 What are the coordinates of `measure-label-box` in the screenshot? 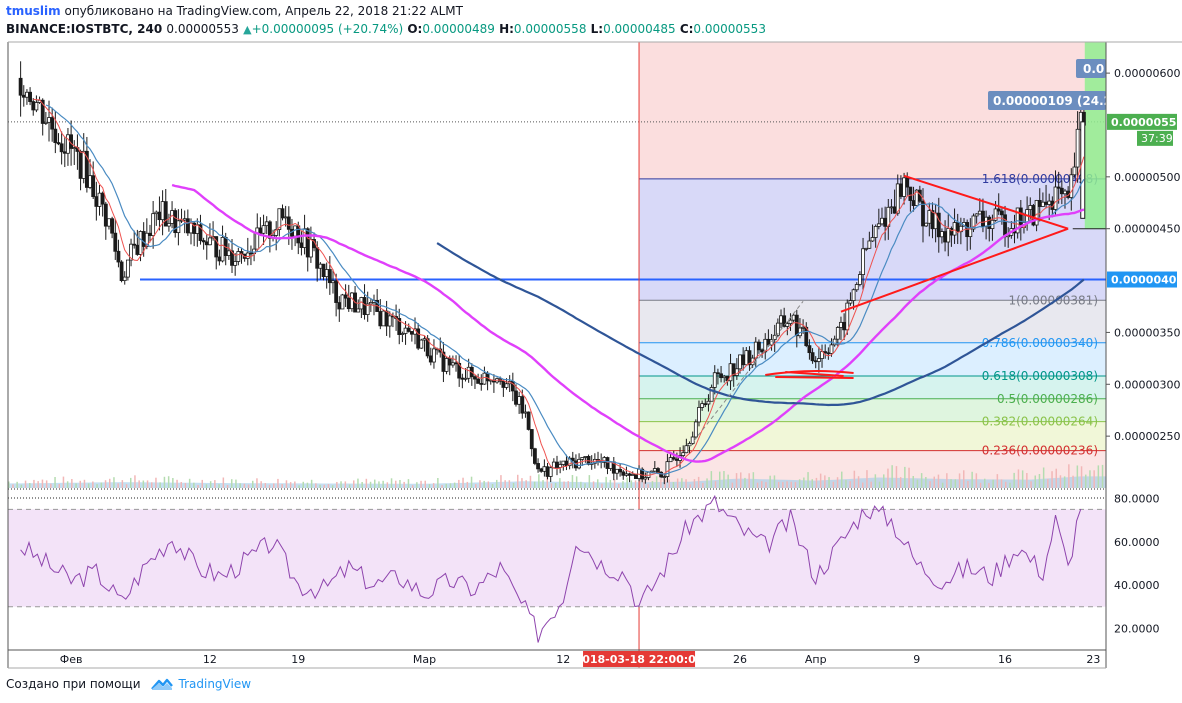 It's located at (1047, 100).